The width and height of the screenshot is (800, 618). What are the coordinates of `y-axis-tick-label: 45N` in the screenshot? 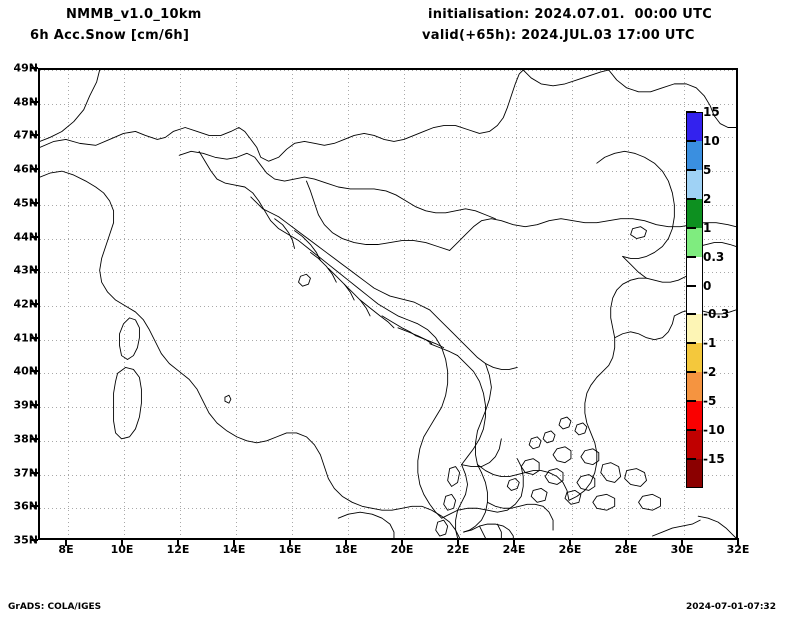 It's located at (25, 203).